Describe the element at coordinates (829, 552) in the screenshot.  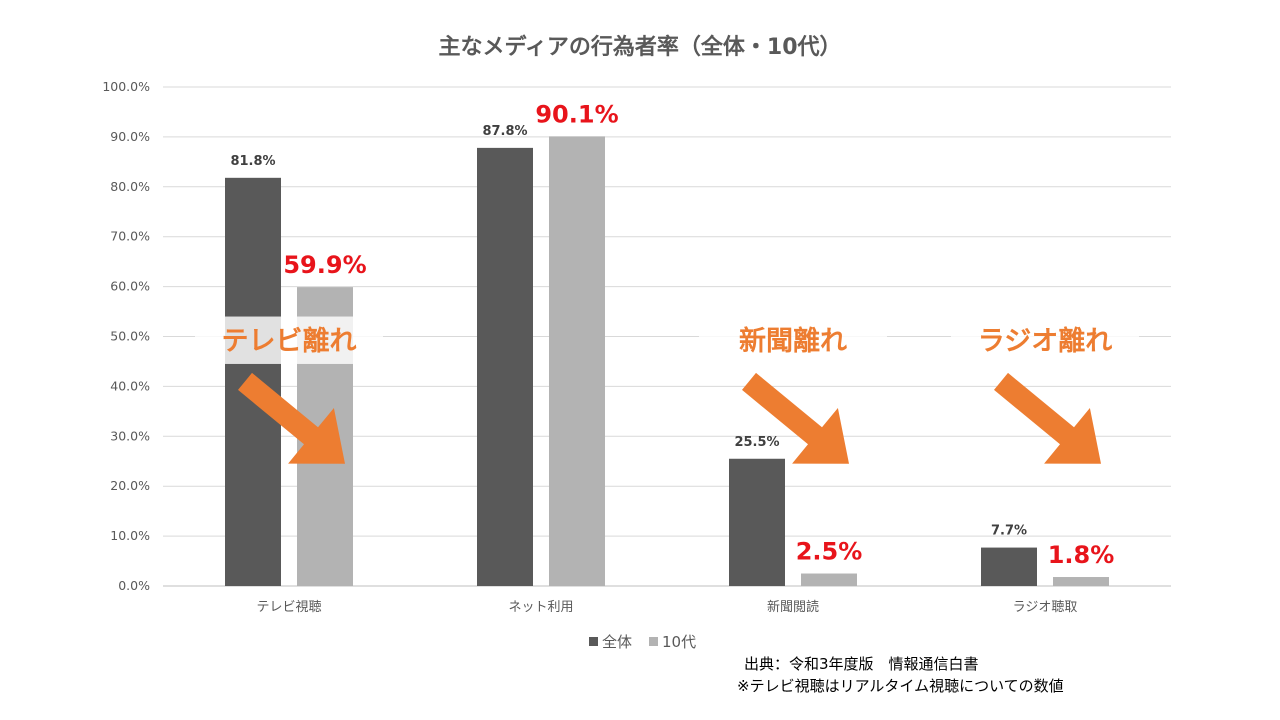
I see `data-label-teen: 2.5%` at that location.